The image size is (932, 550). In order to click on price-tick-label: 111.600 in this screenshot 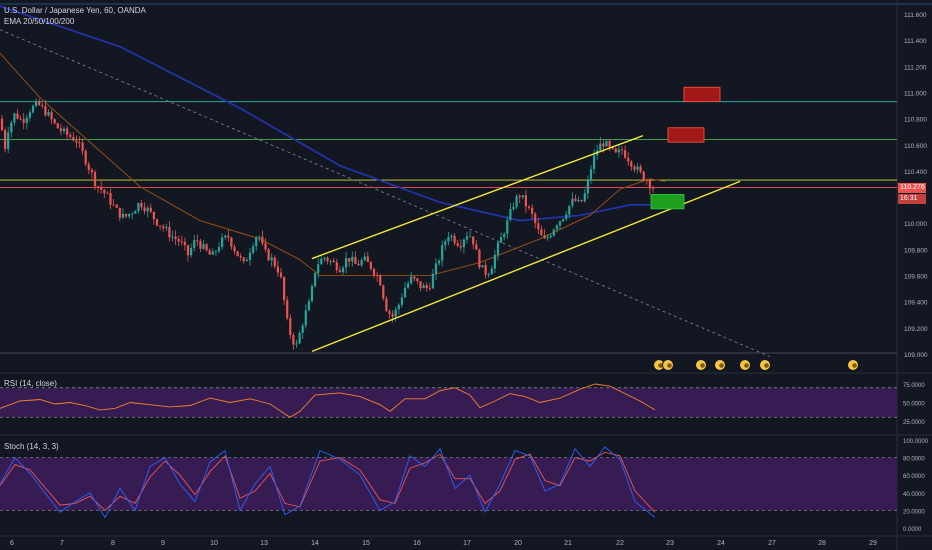, I will do `click(915, 15)`.